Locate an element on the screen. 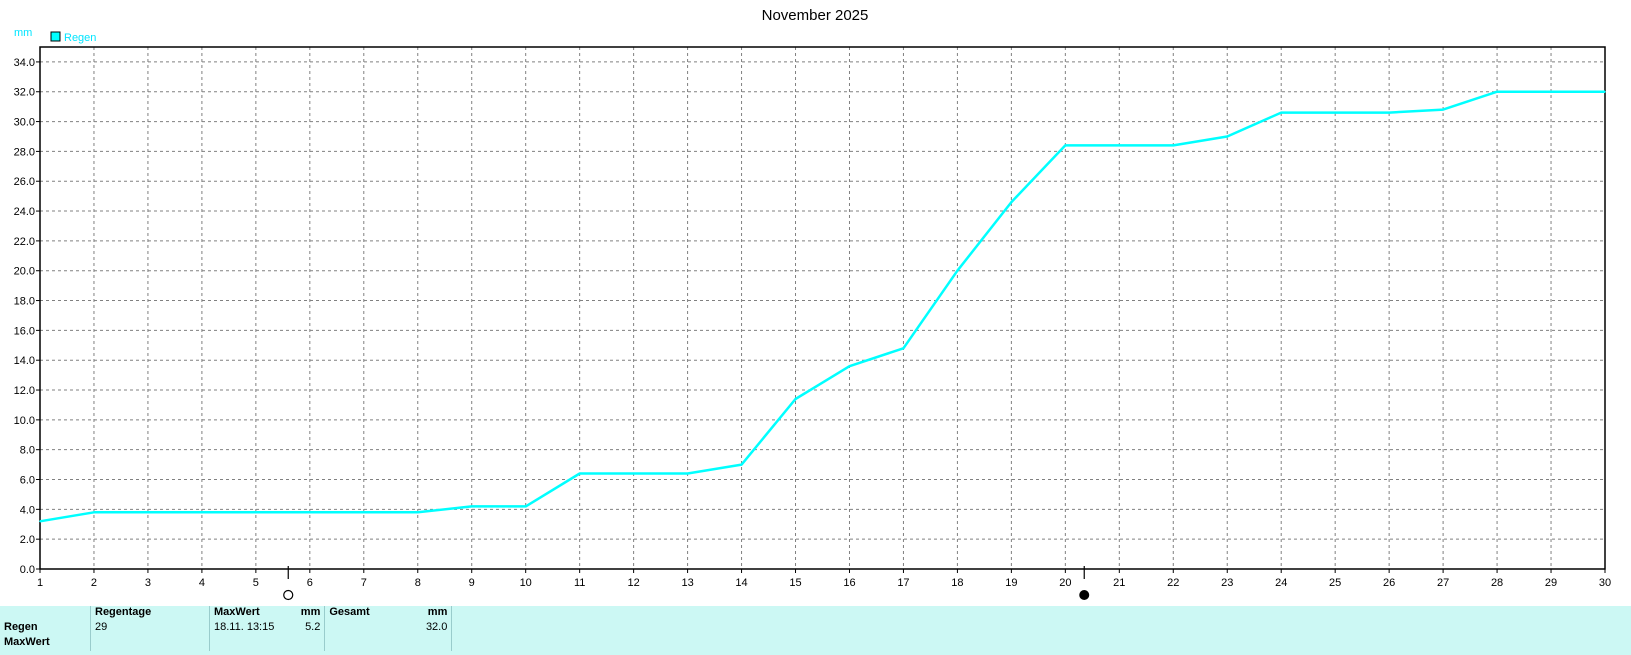  header-gesamt-unit: mm is located at coordinates (423, 613).